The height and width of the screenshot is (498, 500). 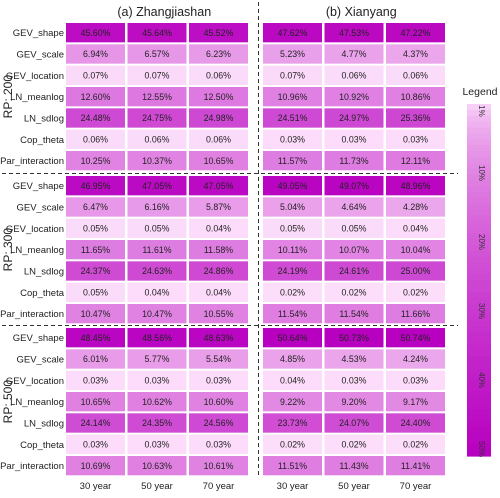 I want to click on cell-label: 12.11%, so click(x=415, y=161).